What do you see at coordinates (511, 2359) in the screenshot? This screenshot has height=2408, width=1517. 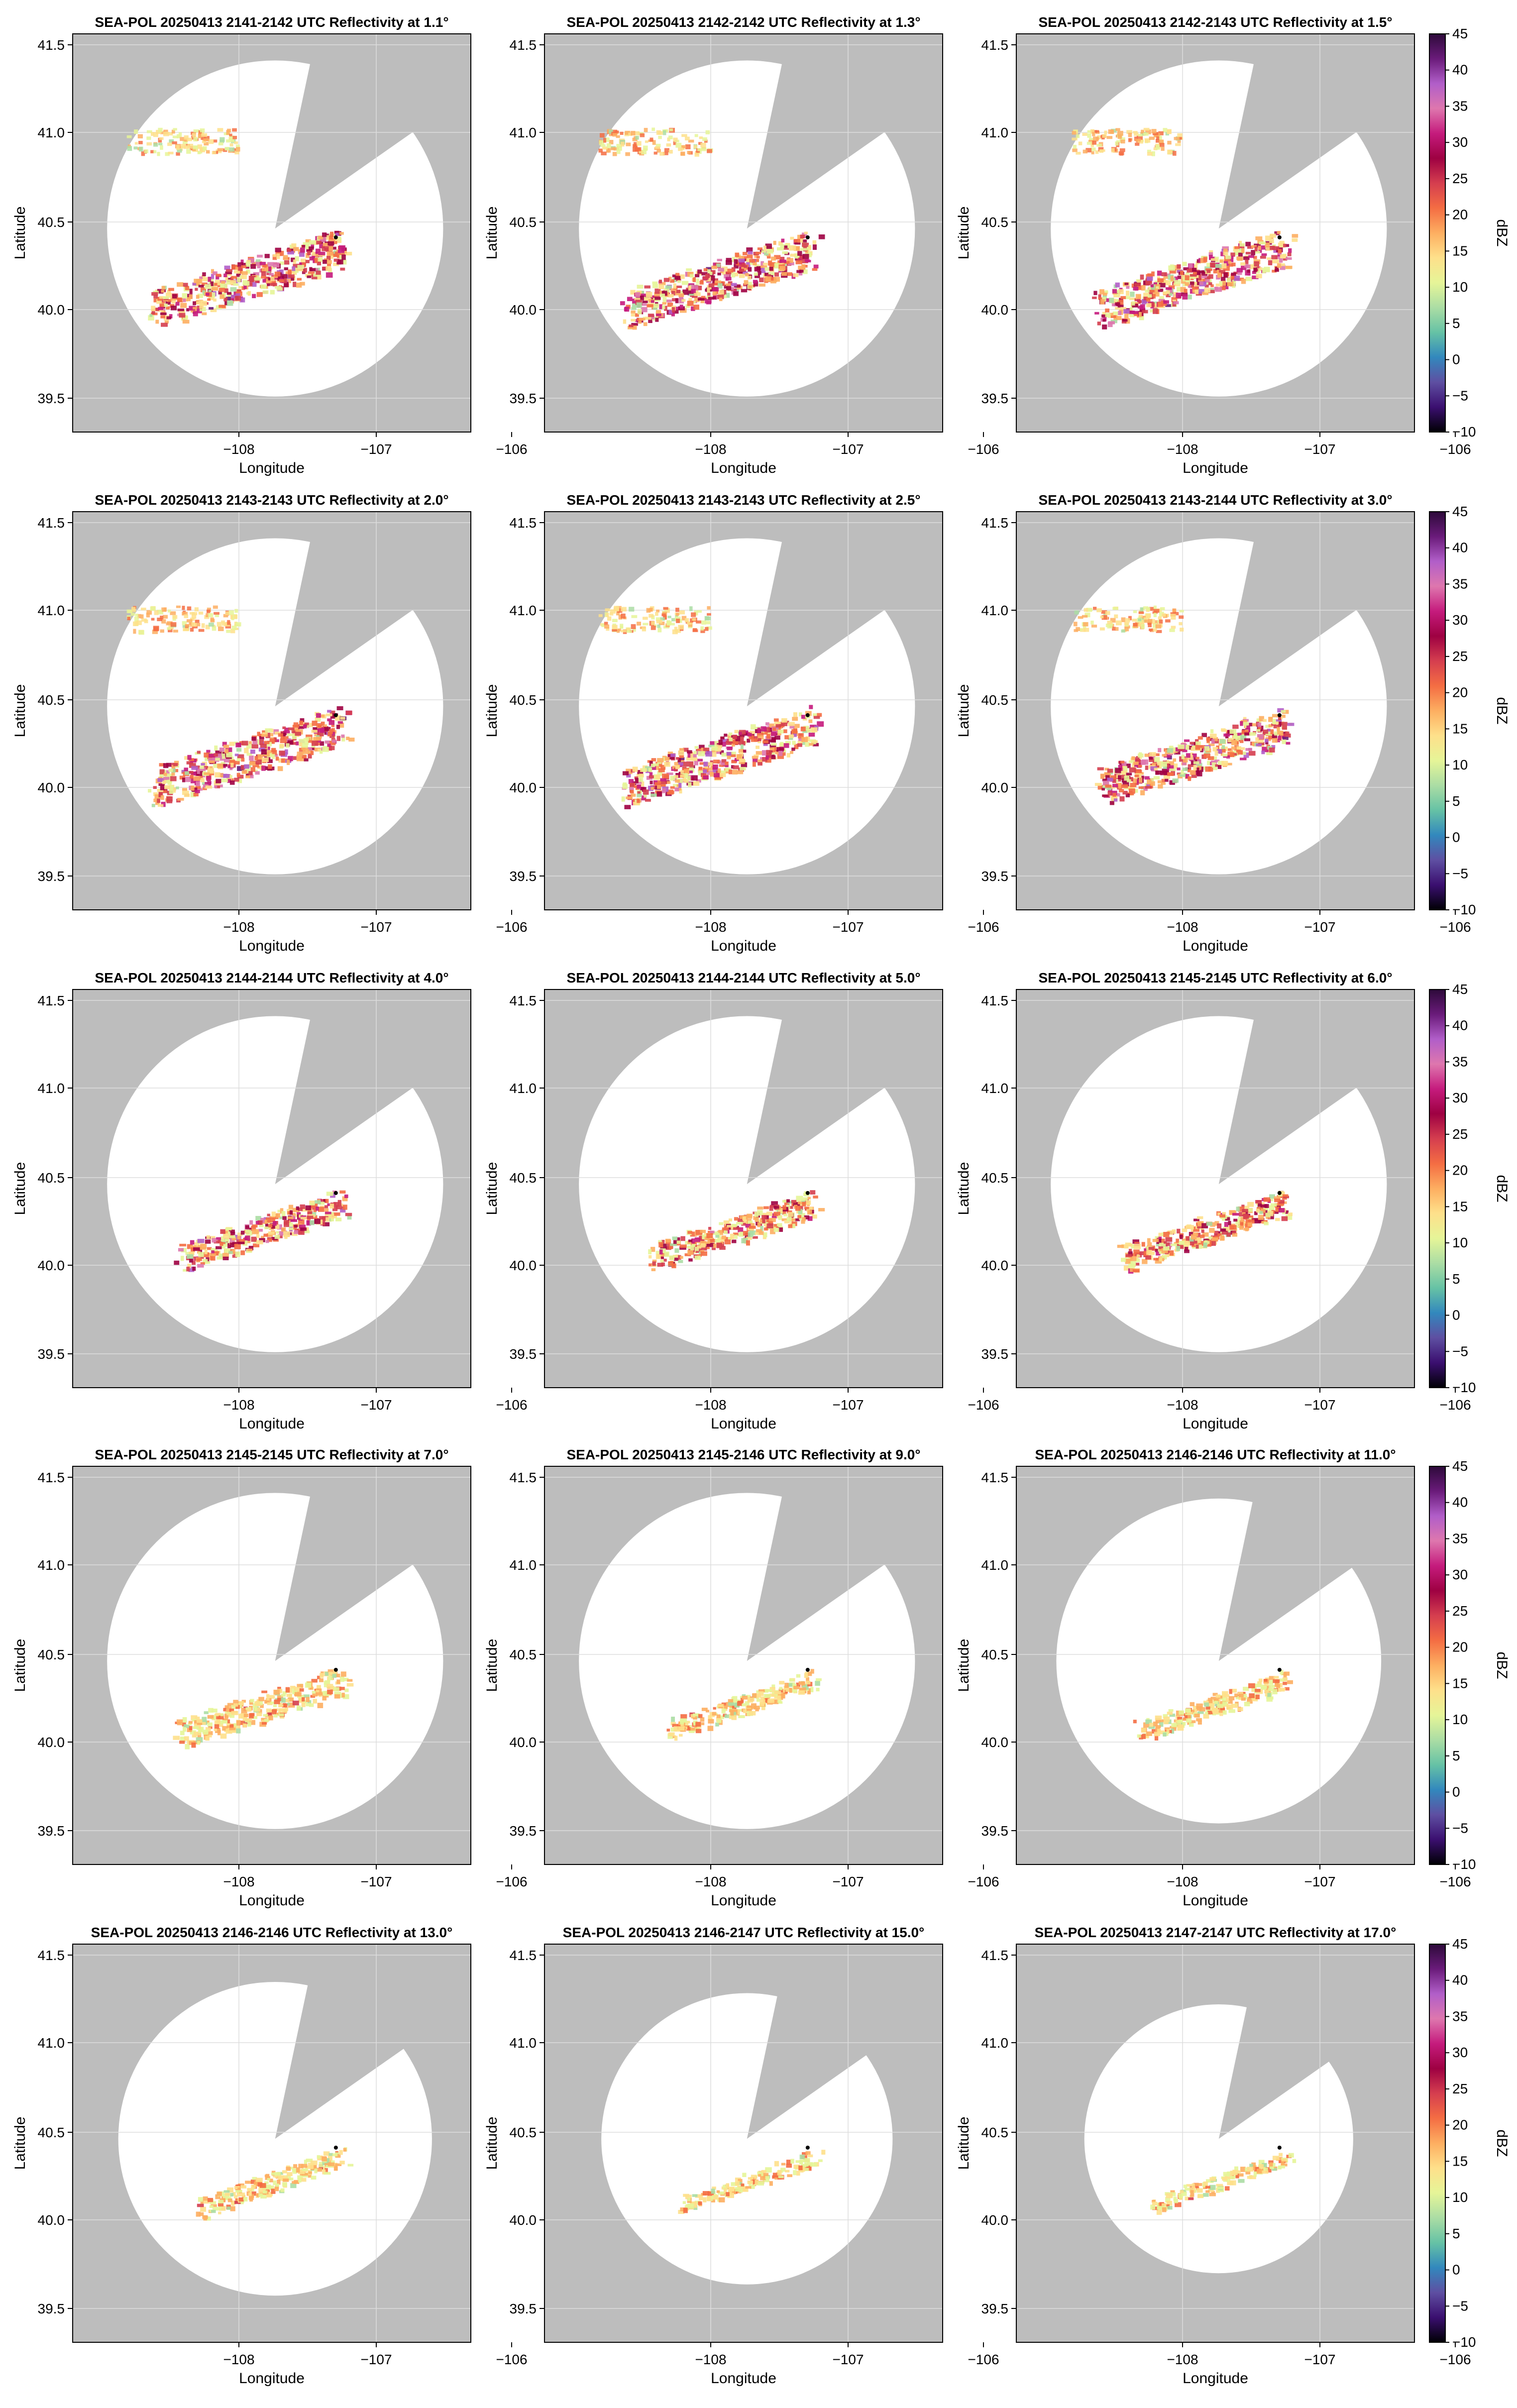 I see `x-tick-label: −106` at bounding box center [511, 2359].